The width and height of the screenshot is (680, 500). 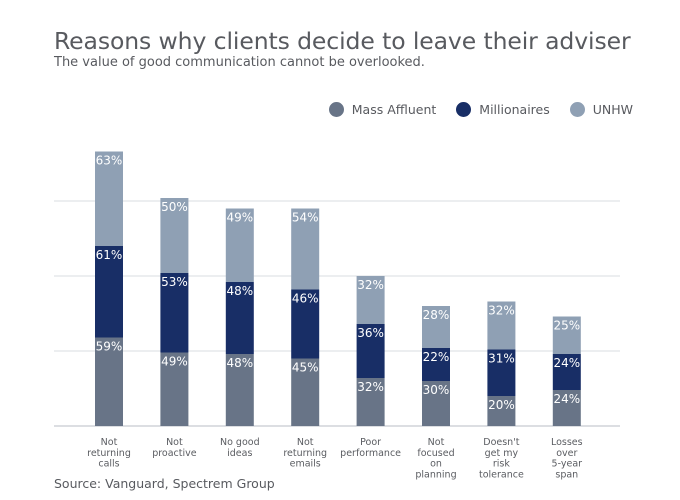 I want to click on data-label: 63%, so click(x=109, y=161).